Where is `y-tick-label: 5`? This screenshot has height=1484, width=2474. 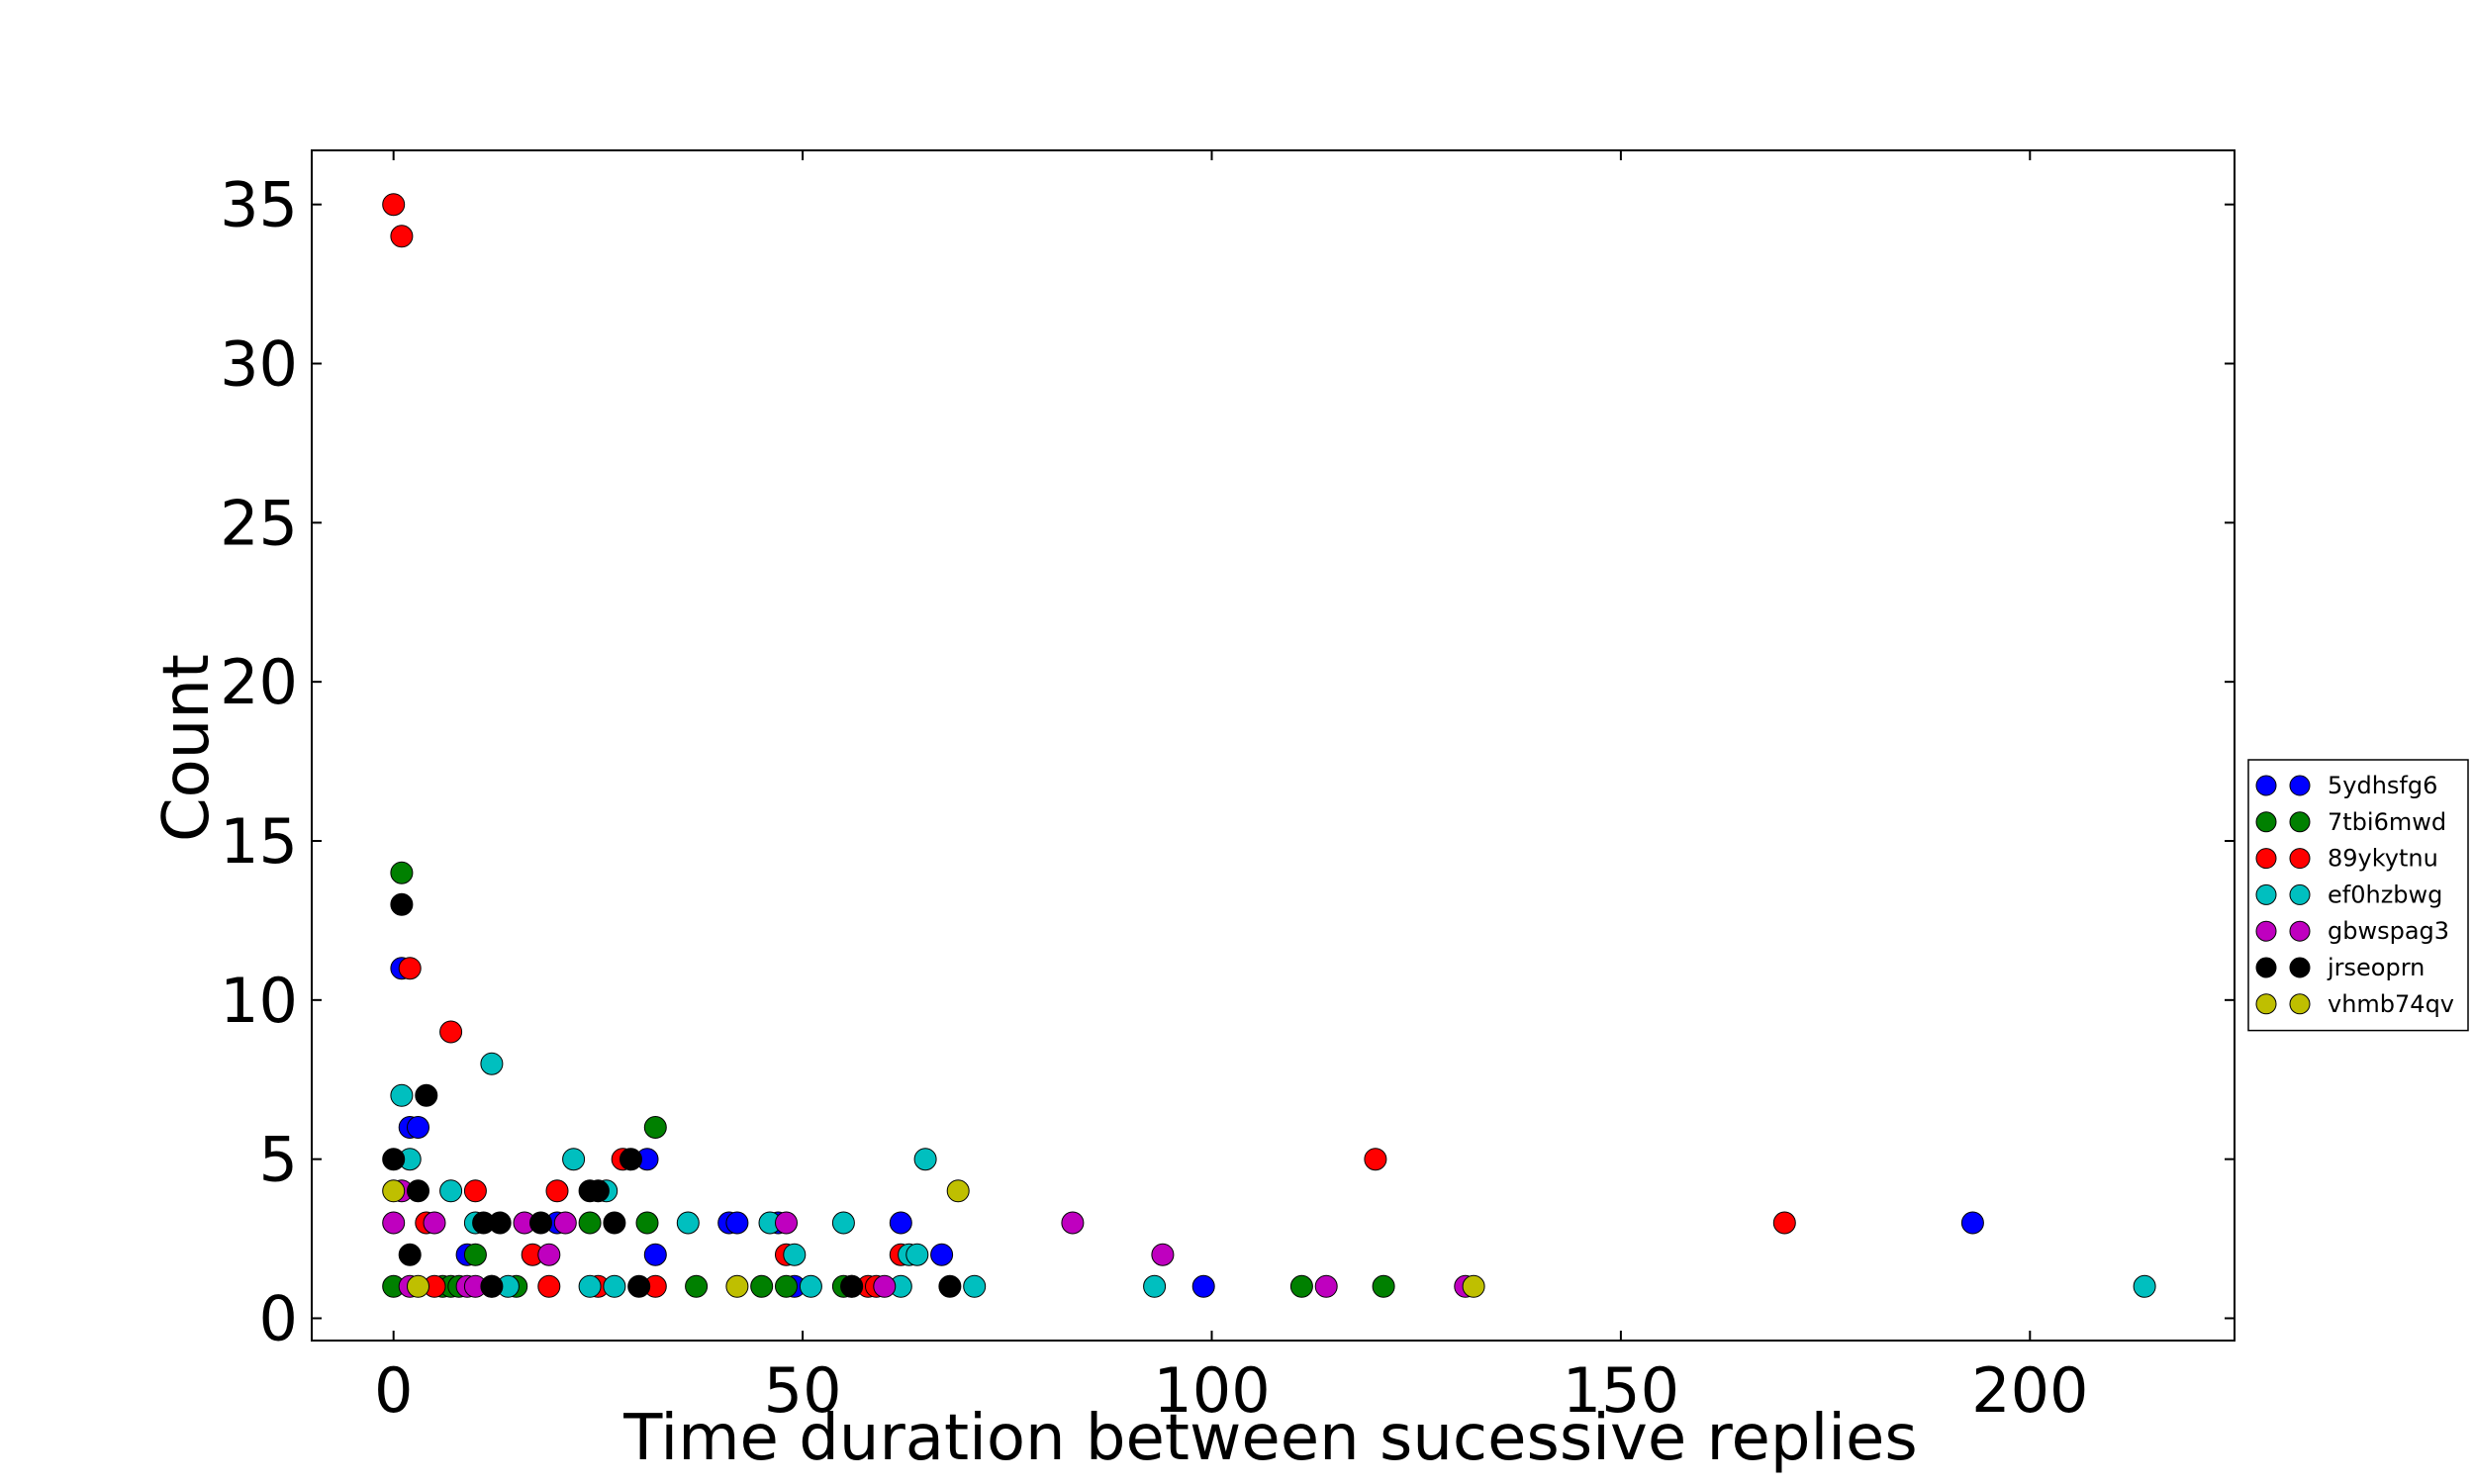 y-tick-label: 5 is located at coordinates (279, 1160).